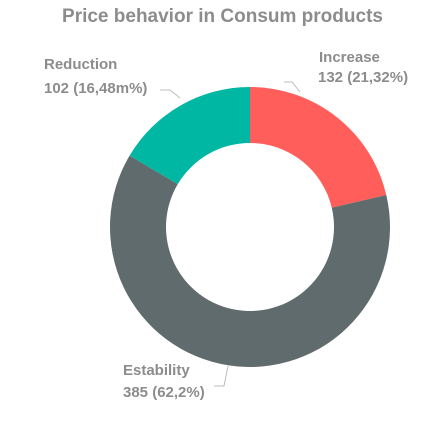  What do you see at coordinates (222, 16) in the screenshot?
I see `chart-title: Price behavior in Consum products` at bounding box center [222, 16].